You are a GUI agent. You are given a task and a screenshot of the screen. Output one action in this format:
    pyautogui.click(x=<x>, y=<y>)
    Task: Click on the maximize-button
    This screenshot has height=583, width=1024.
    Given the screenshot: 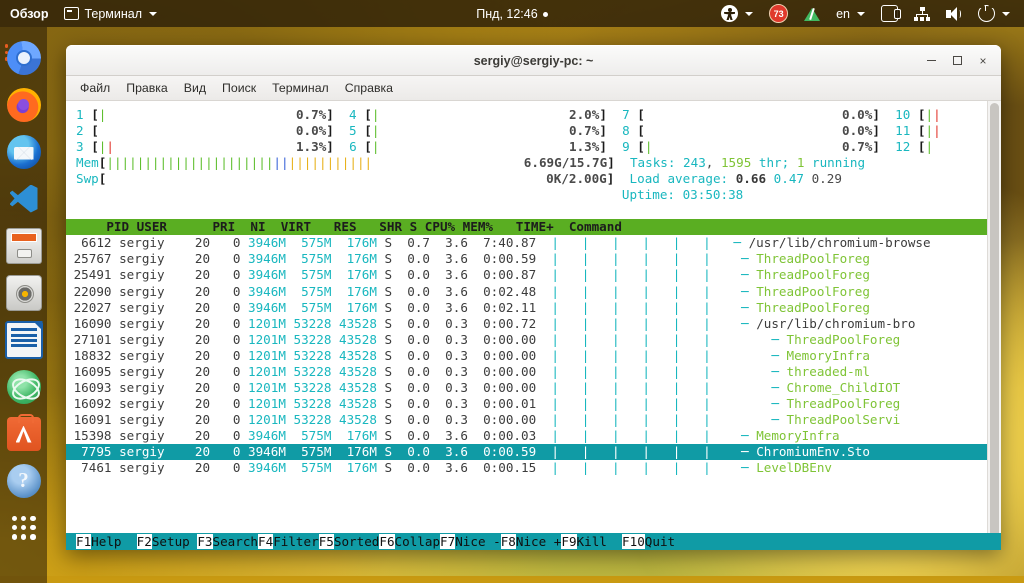 What is the action you would take?
    pyautogui.click(x=957, y=61)
    